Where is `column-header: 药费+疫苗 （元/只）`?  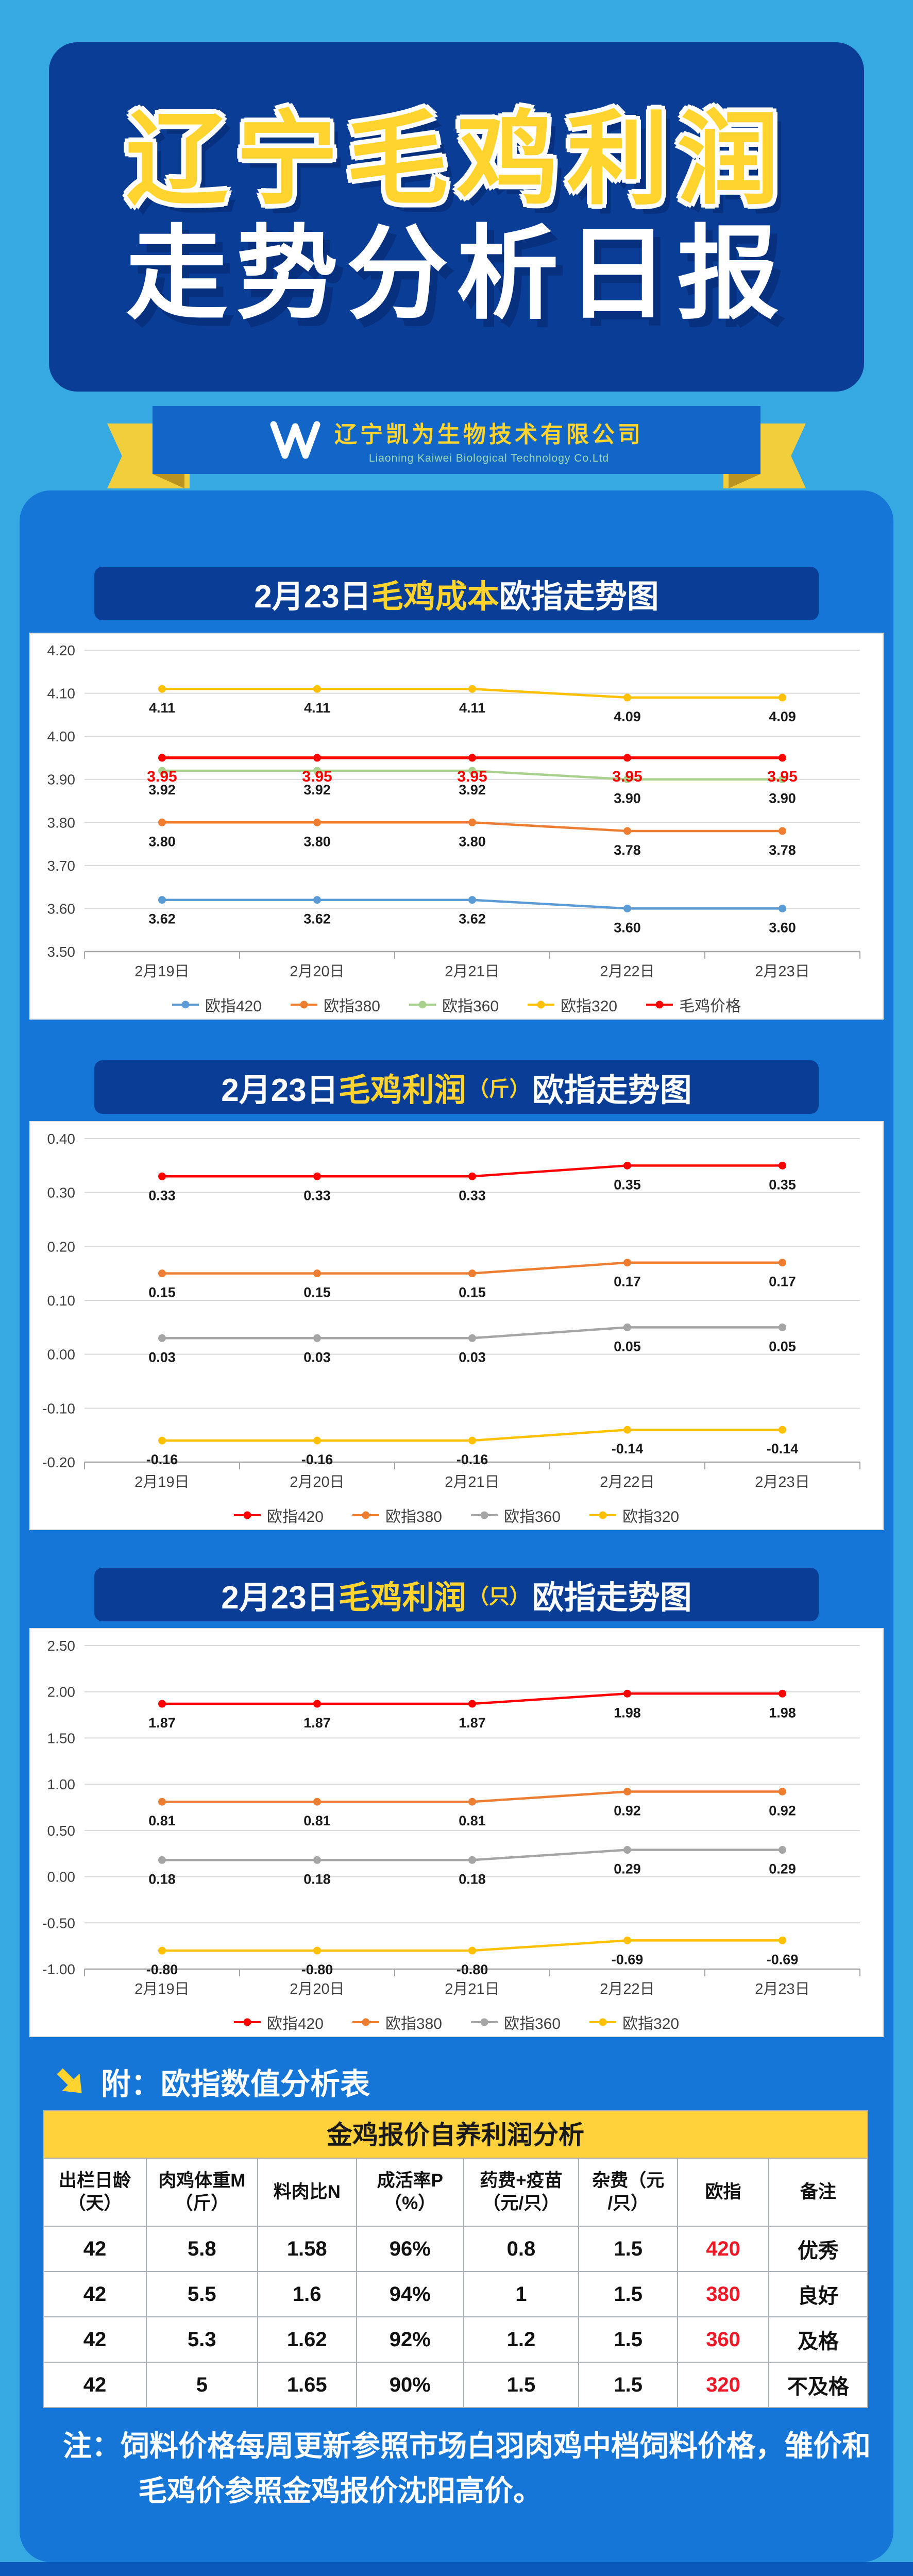 column-header: 药费+疫苗 （元/只） is located at coordinates (521, 2192).